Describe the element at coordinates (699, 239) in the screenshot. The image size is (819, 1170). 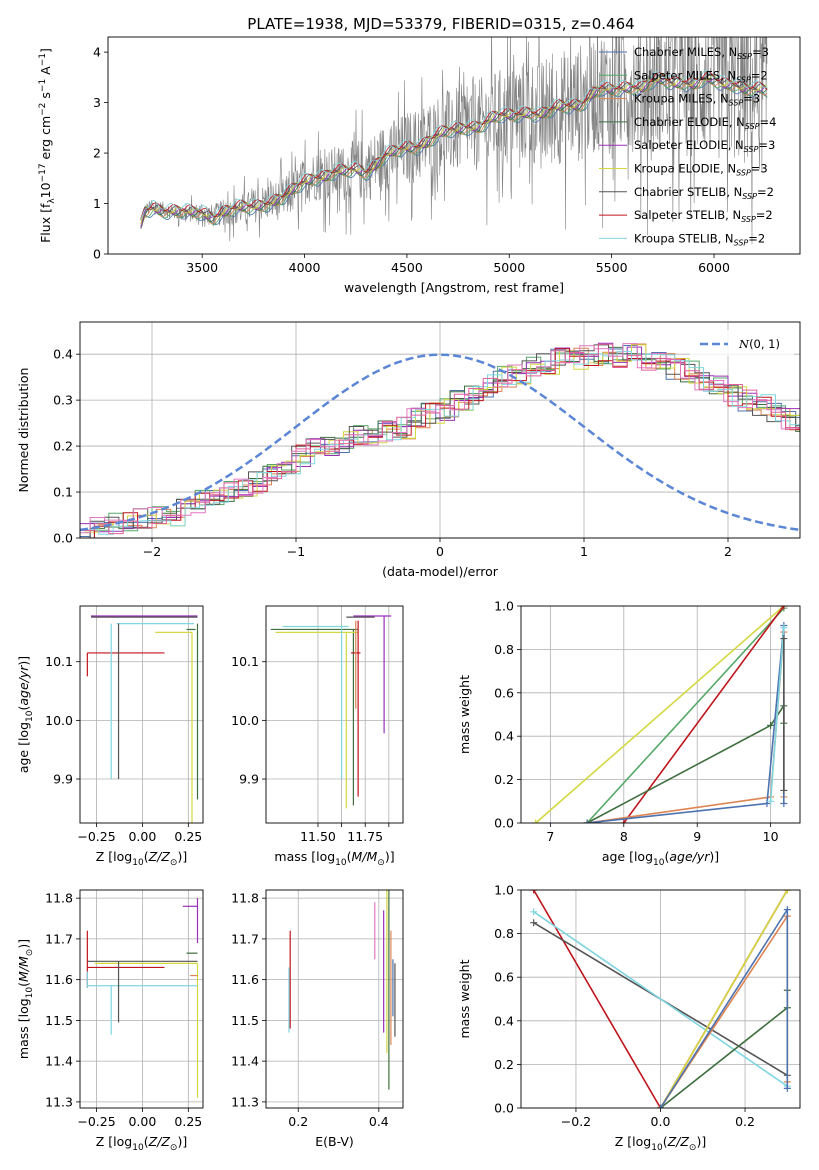
I see `legend-label: Kroupa STELIB, NSSP=2` at that location.